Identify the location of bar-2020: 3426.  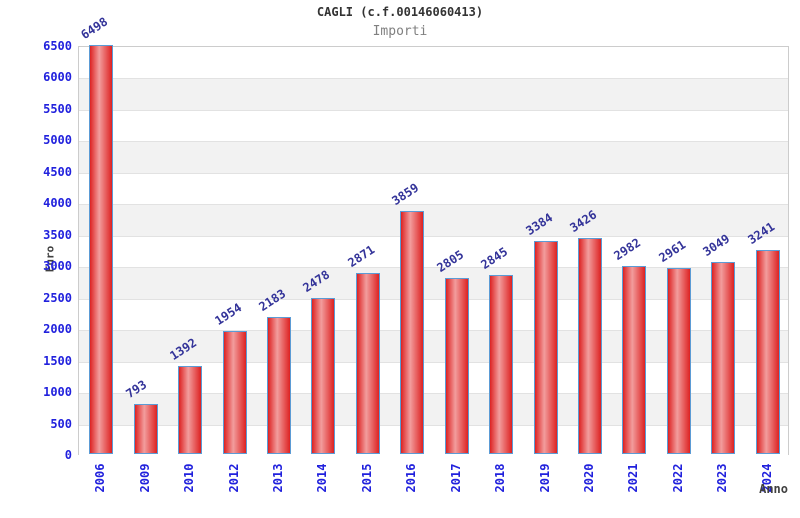
(585, 331).